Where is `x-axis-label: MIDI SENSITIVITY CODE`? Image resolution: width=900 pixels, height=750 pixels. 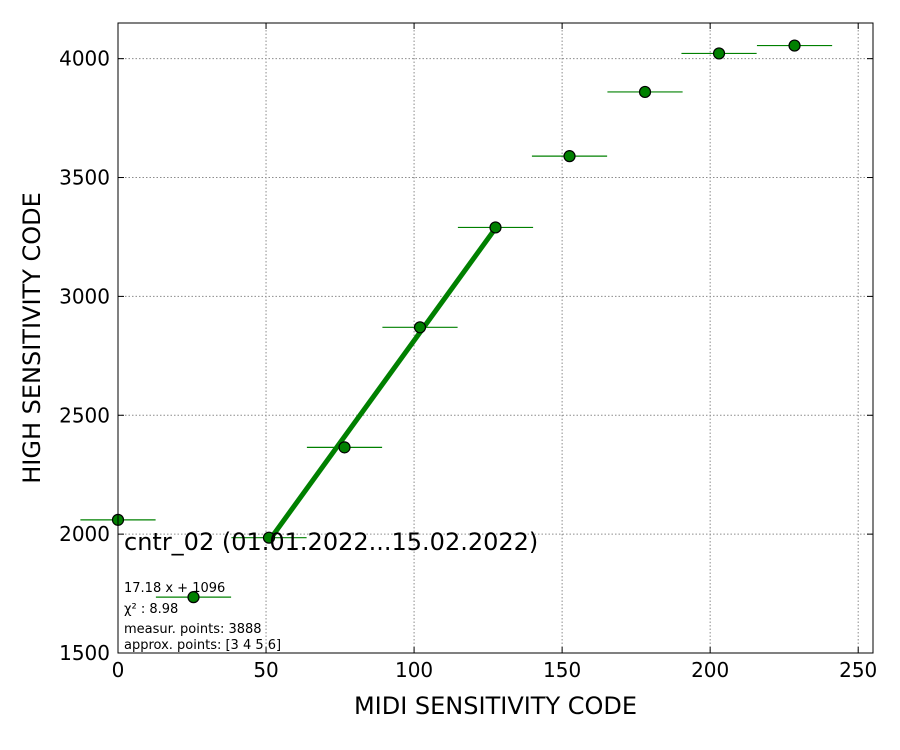
x-axis-label: MIDI SENSITIVITY CODE is located at coordinates (495, 706).